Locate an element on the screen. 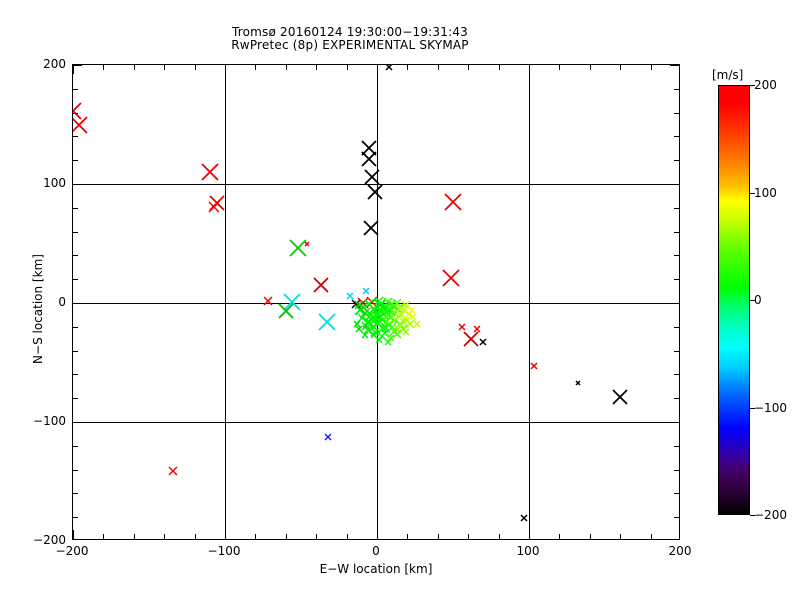 Image resolution: width=800 pixels, height=600 pixels. colorbar-tick-label: −100 is located at coordinates (770, 407).